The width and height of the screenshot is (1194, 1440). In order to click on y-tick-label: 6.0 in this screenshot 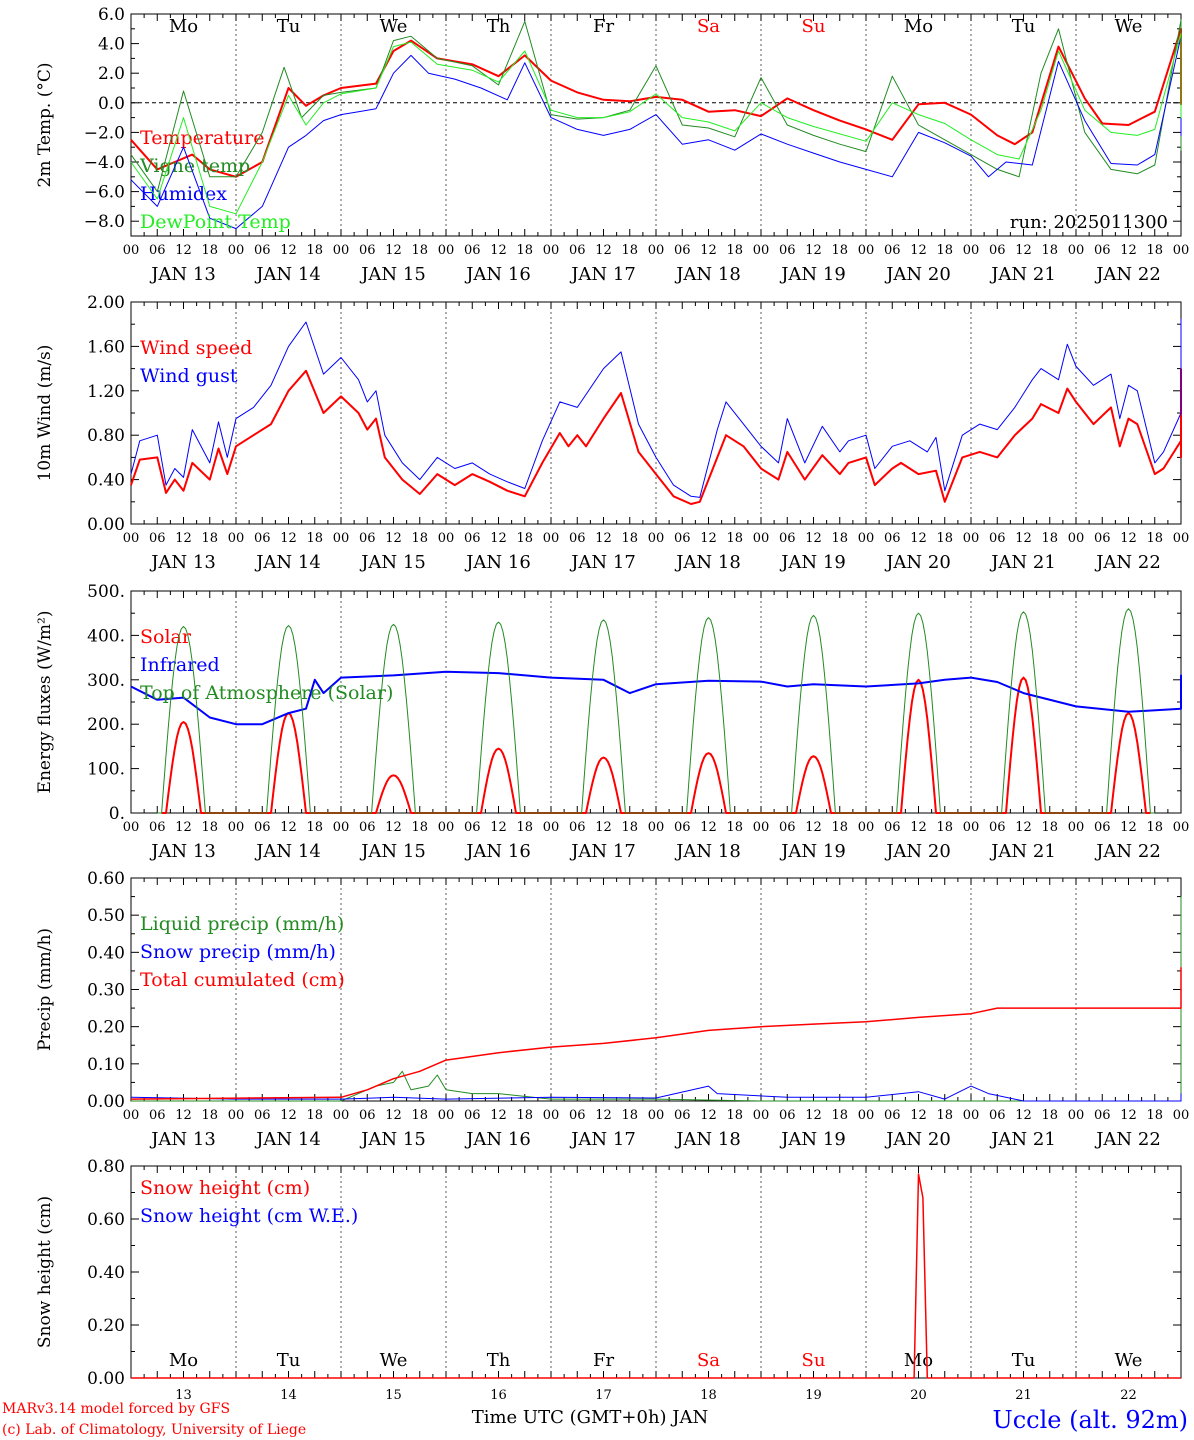, I will do `click(111, 15)`.